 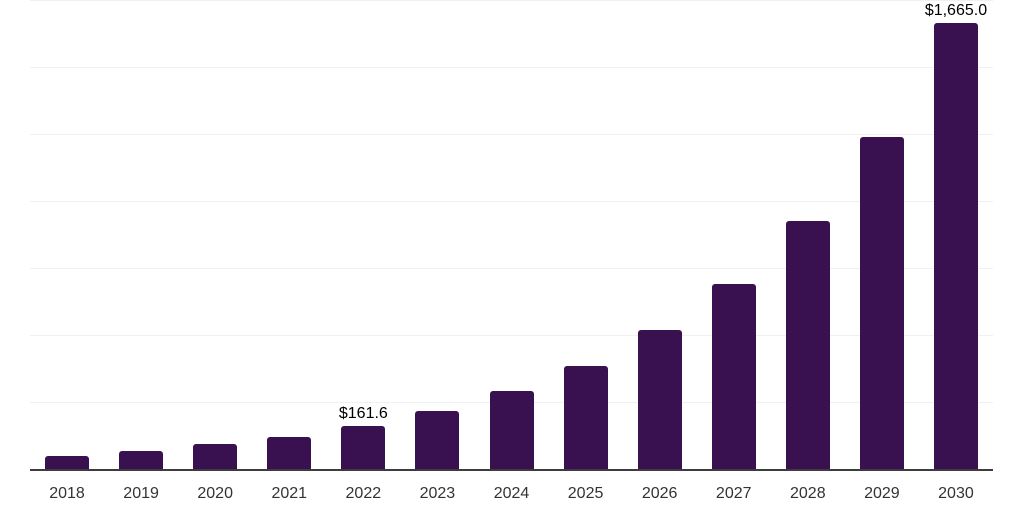 I want to click on bar-2022, so click(x=363, y=447).